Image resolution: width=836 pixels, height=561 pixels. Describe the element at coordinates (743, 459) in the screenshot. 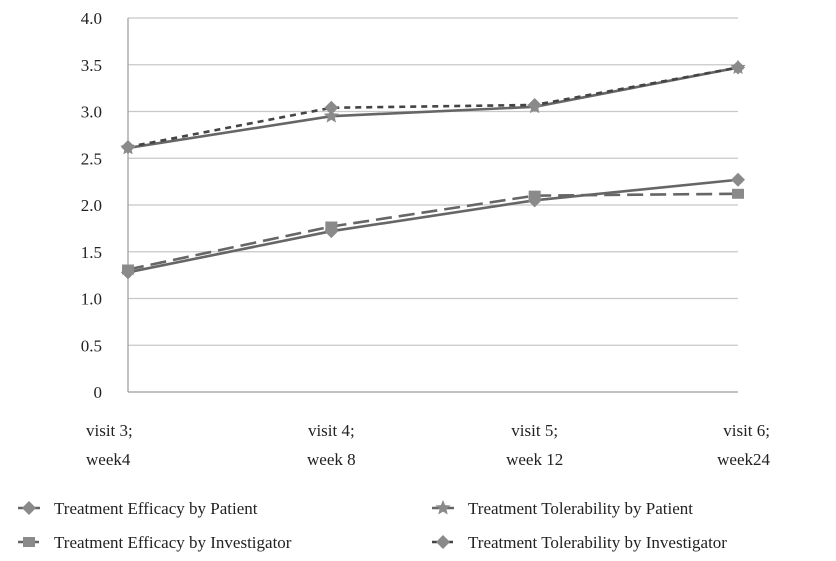

I see `x-tick-label: week24` at that location.